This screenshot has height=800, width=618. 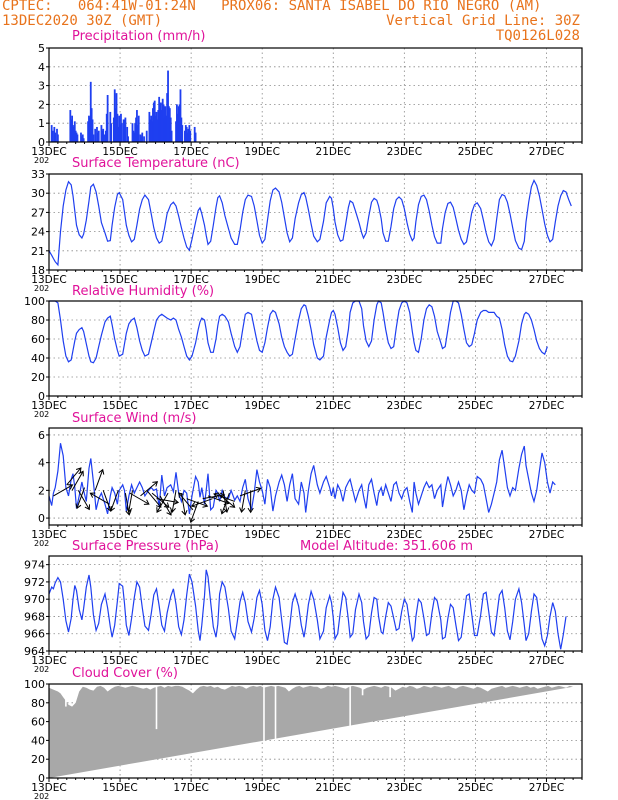 I want to click on panel-title: Surface Pressure (hPa), so click(x=145, y=546).